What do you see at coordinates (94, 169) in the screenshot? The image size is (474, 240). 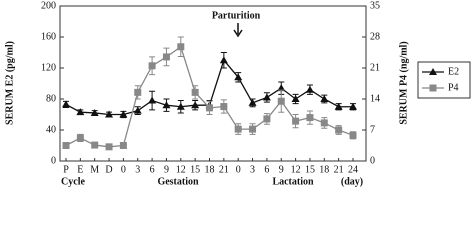 I see `x-tick-label: M` at bounding box center [94, 169].